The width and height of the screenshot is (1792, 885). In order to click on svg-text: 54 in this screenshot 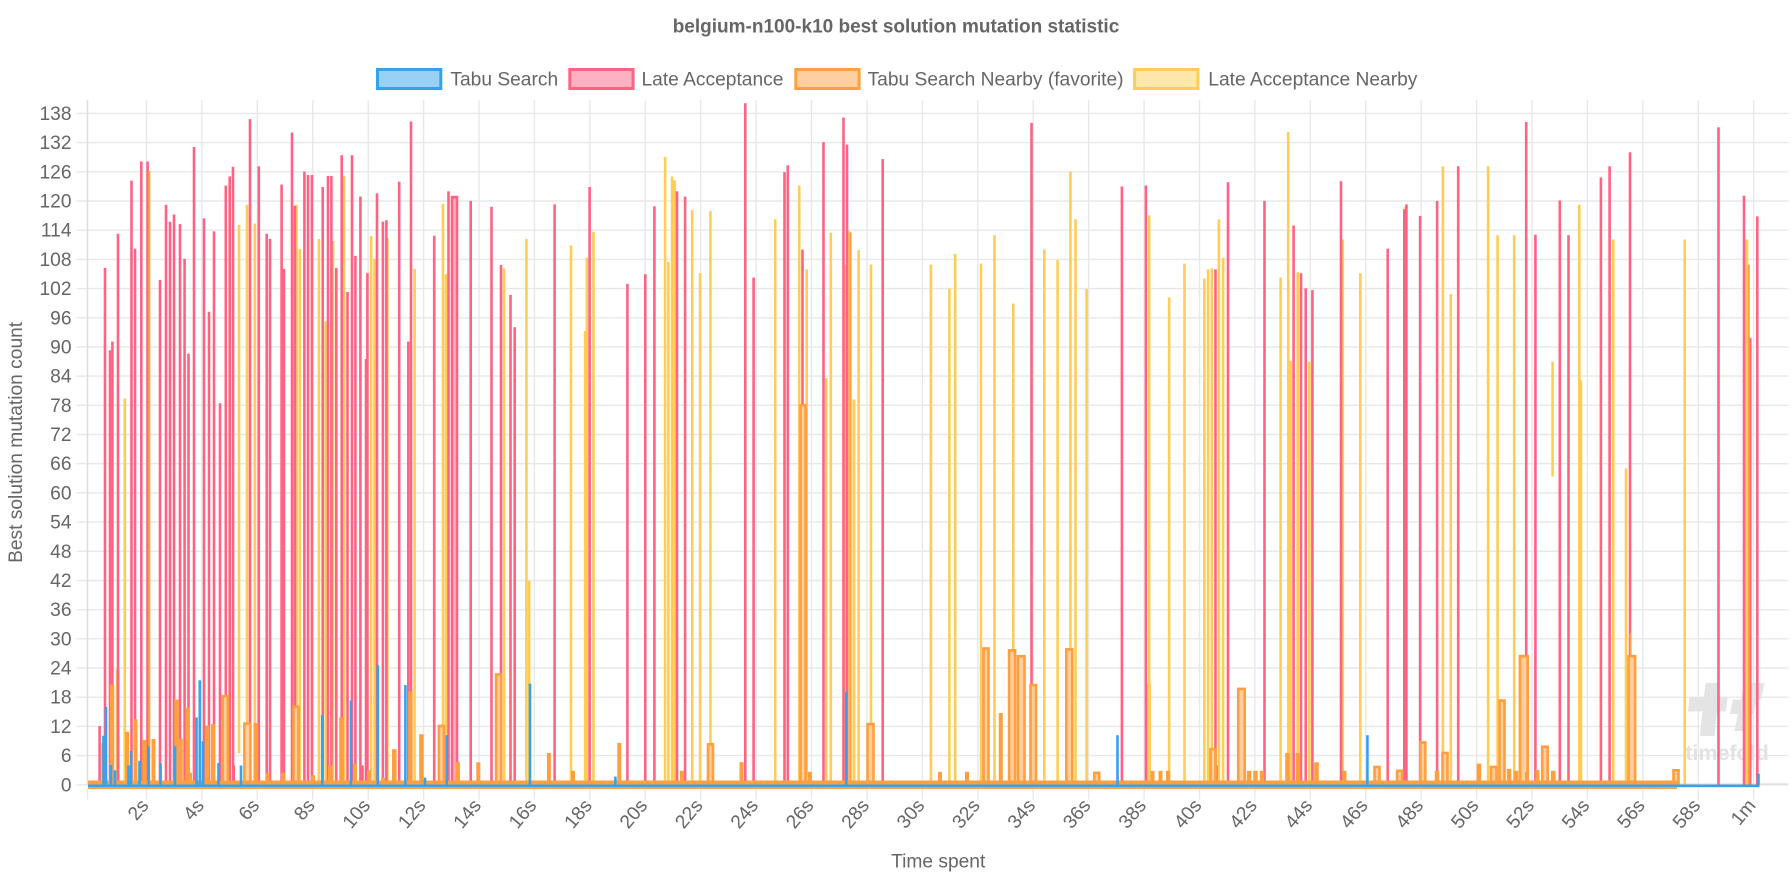, I will do `click(61, 523)`.